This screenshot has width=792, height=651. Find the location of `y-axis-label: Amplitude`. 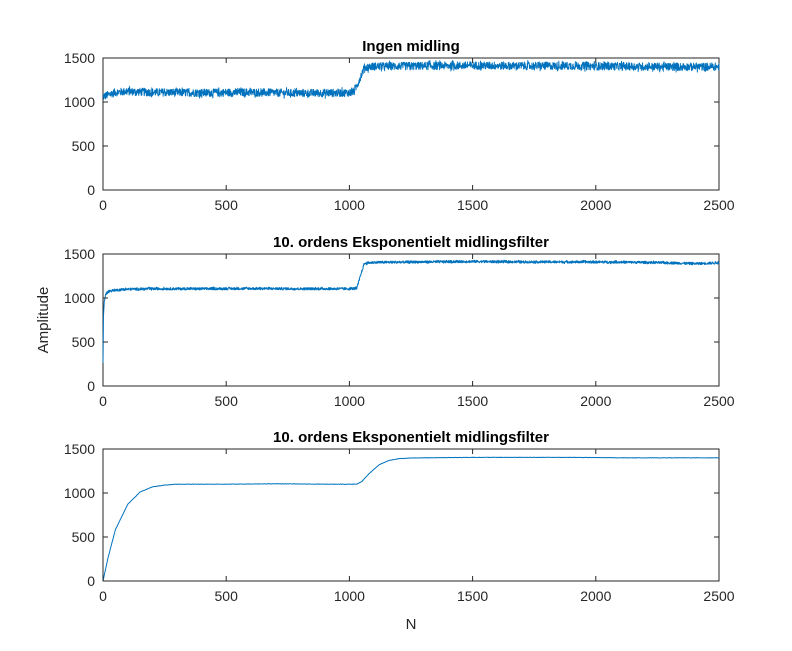

y-axis-label: Amplitude is located at coordinates (43, 320).